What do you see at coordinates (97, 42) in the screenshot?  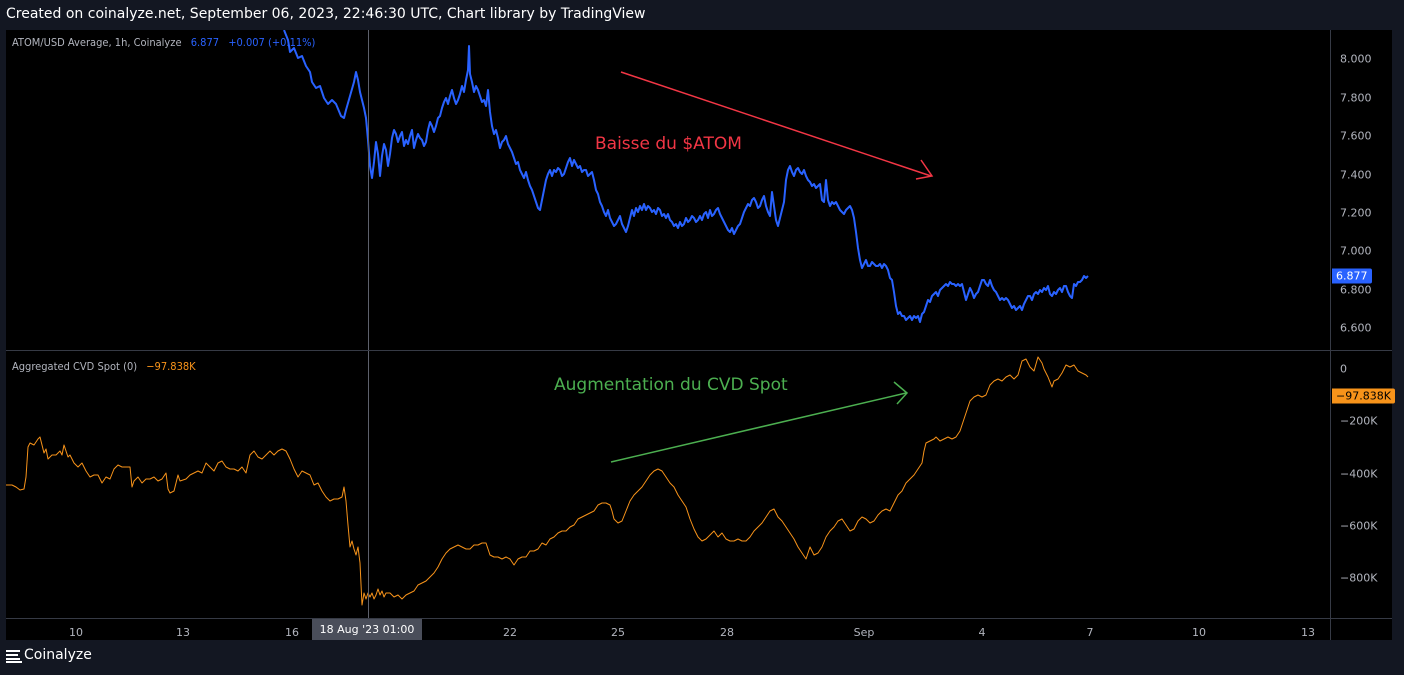 I see `price-legend-name: ATOM/USD Average, 1h, Coinalyze` at bounding box center [97, 42].